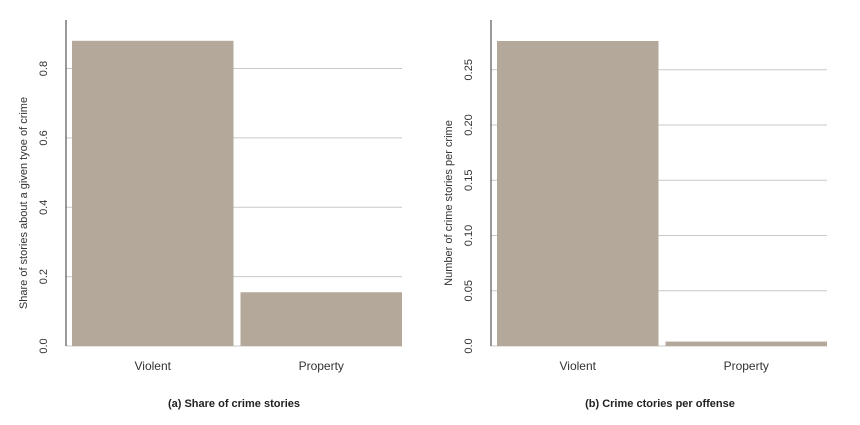  I want to click on chart-2-bar-property, so click(746, 343).